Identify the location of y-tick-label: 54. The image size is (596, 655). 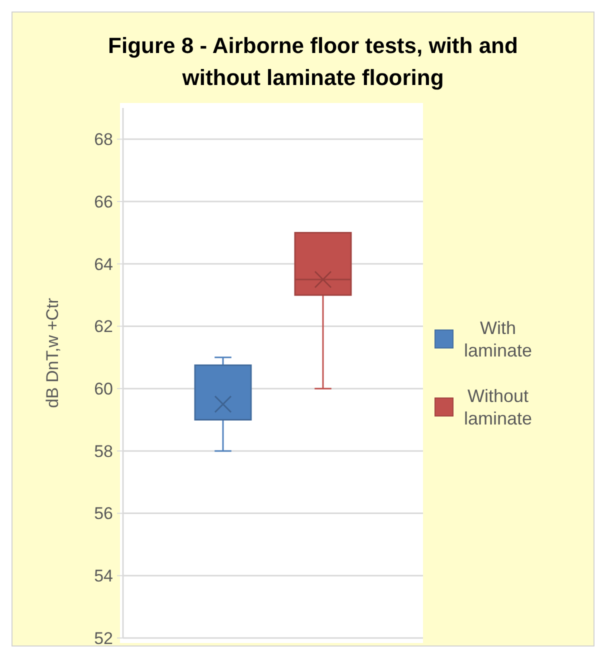
(103, 576).